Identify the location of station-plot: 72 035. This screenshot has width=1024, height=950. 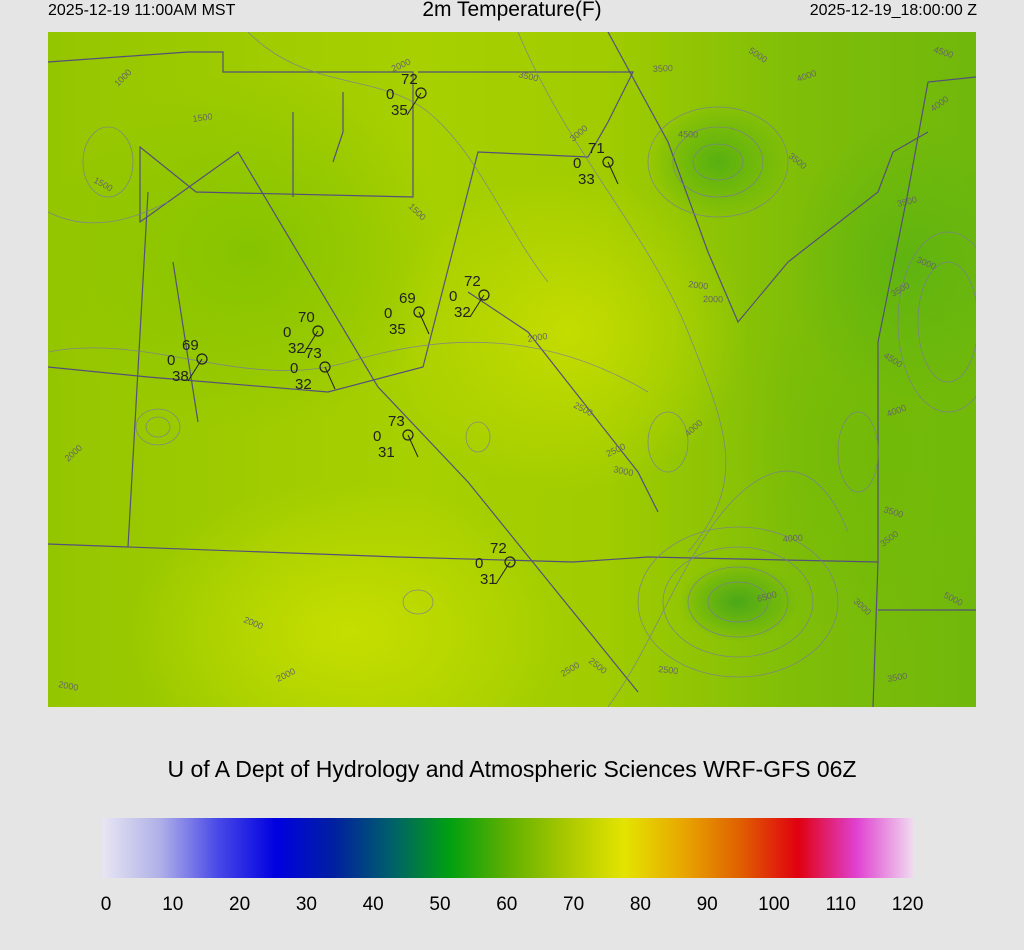
(406, 95).